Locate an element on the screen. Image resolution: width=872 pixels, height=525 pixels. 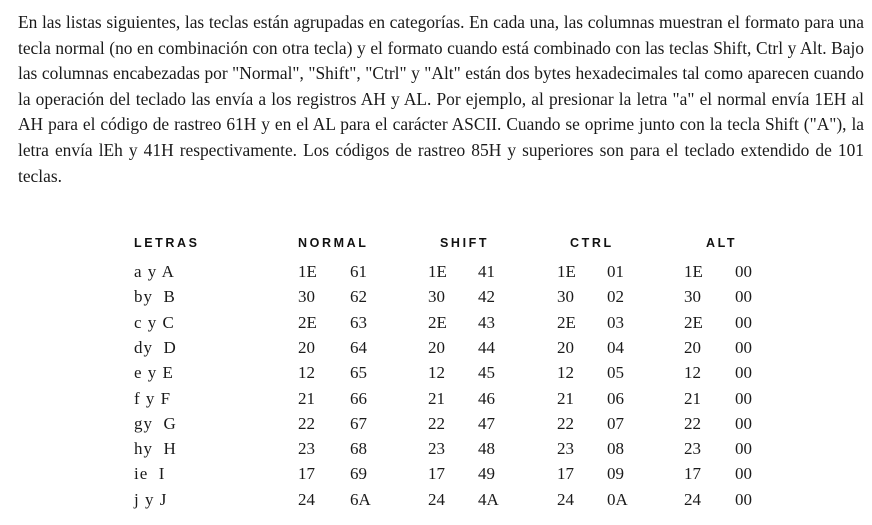
shift-ah-cell: 24 is located at coordinates (436, 499).